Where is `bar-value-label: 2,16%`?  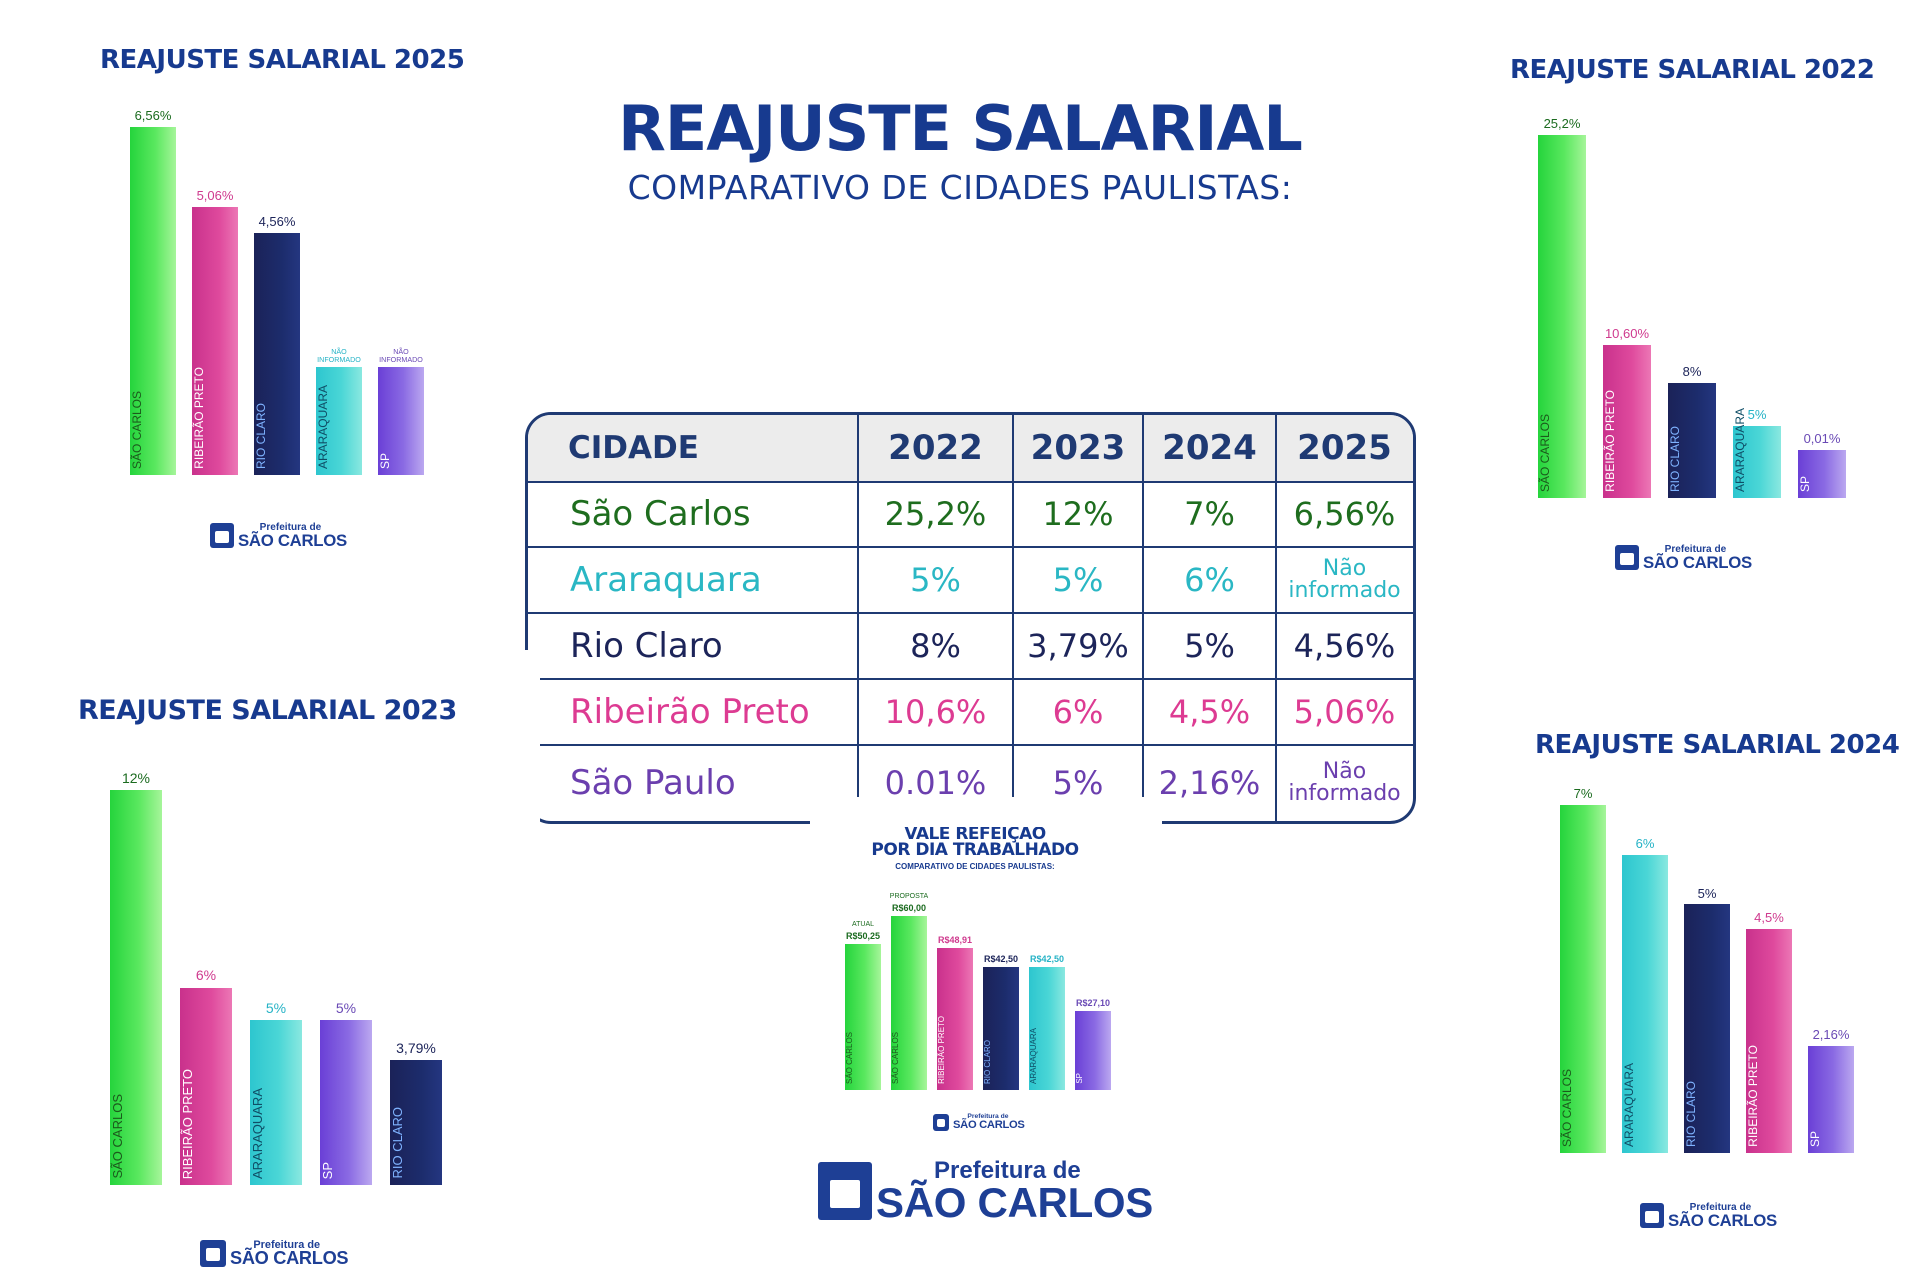
bar-value-label: 2,16% is located at coordinates (1831, 1034).